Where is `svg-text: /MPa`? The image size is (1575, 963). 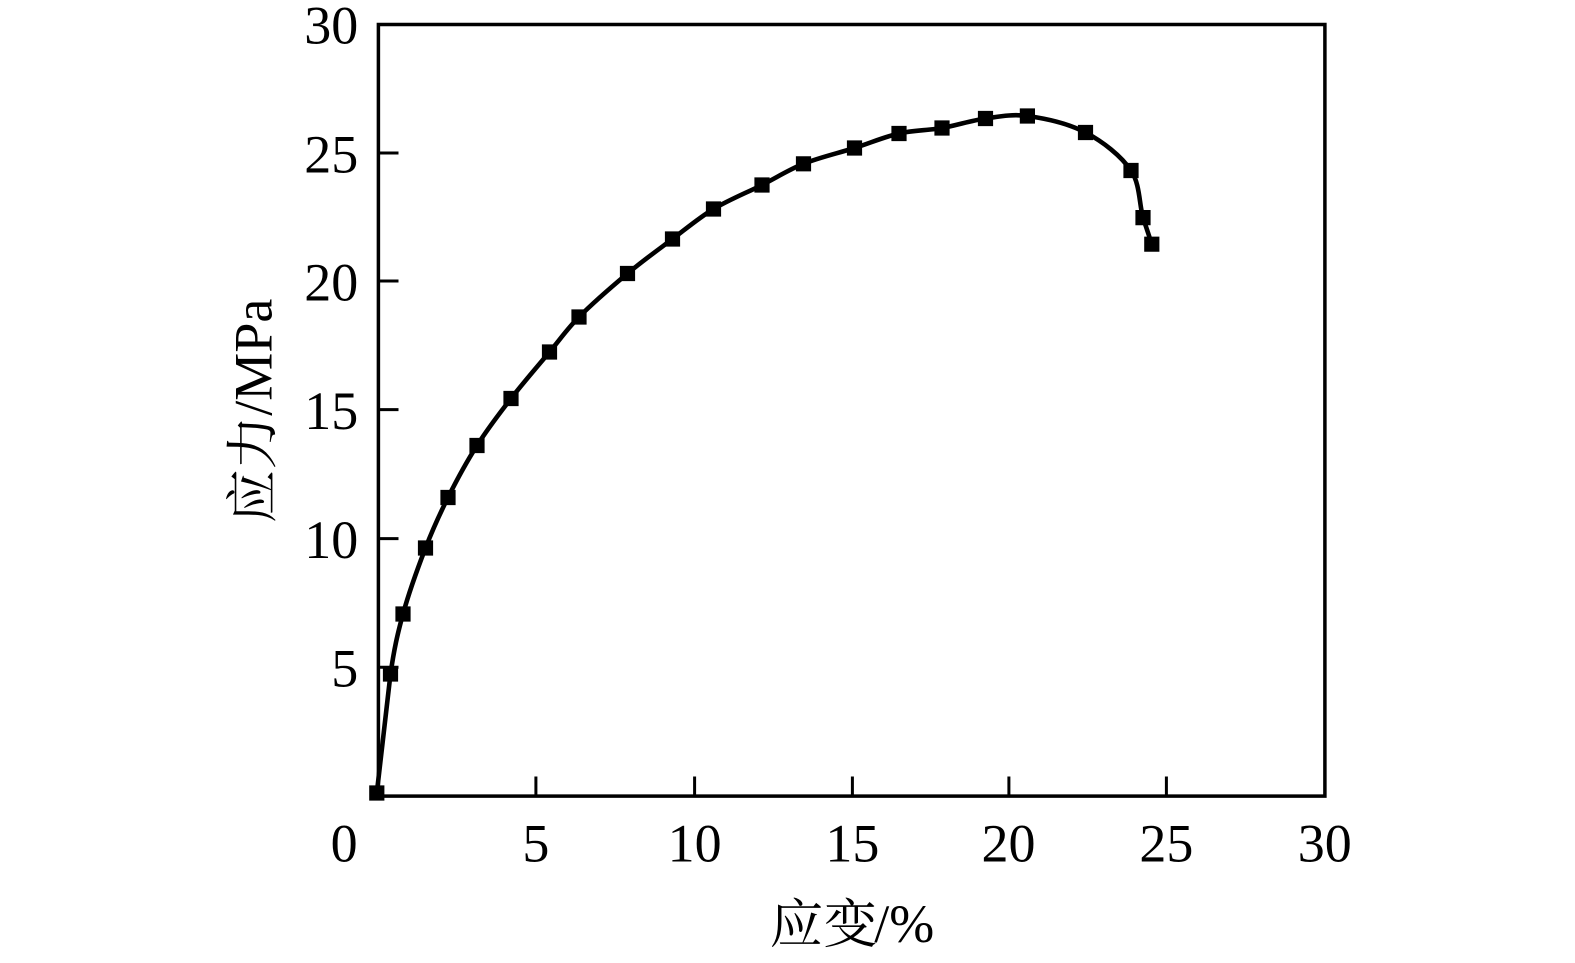
svg-text: /MPa is located at coordinates (253, 357).